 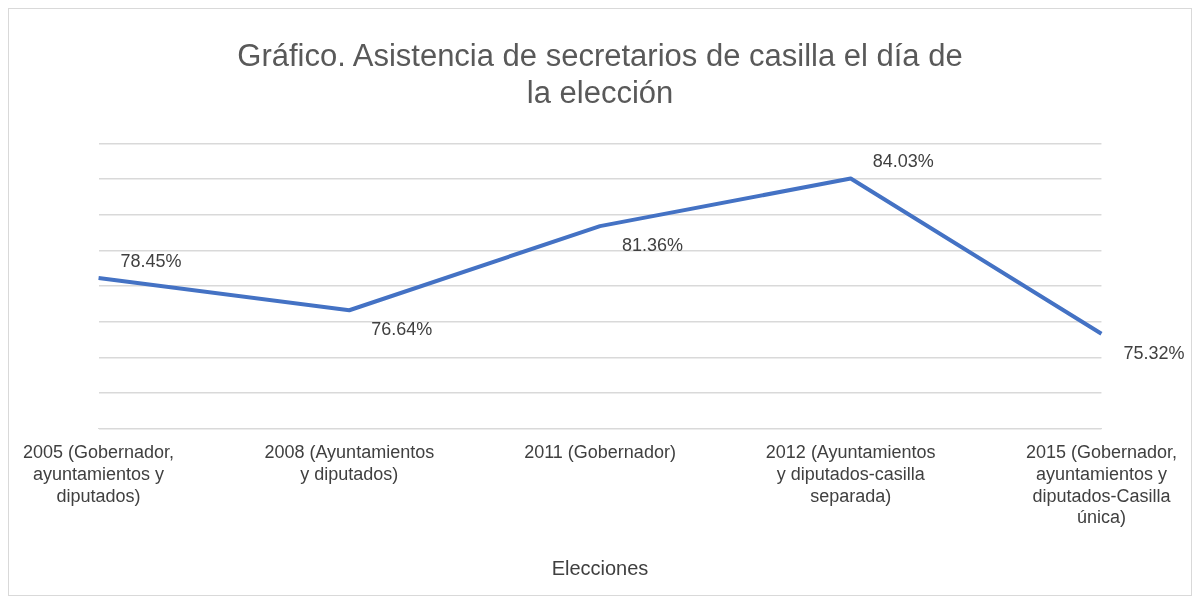 What do you see at coordinates (1101, 485) in the screenshot?
I see `x-tick-label: 2015 (Gobernador, ayuntamientos y diputados-Casilla única)` at bounding box center [1101, 485].